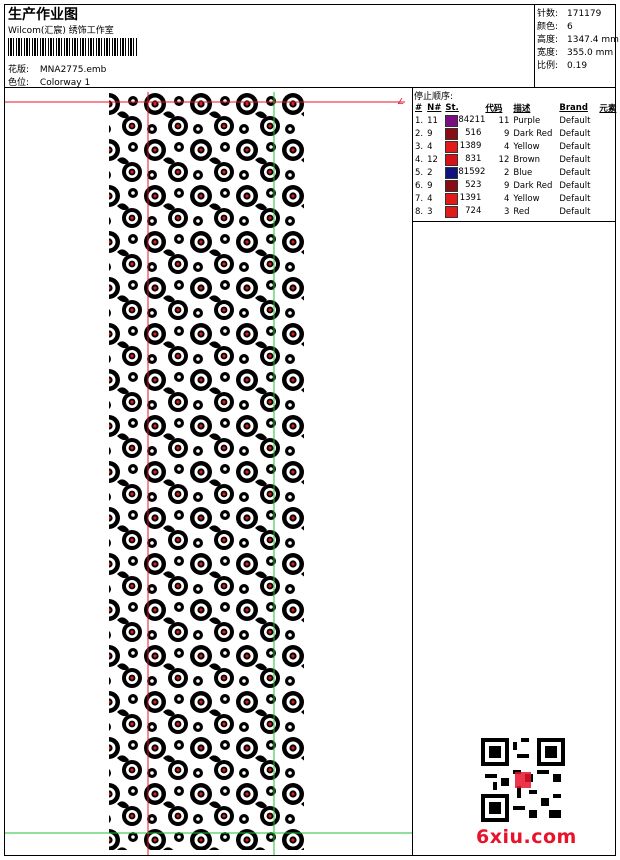 Image resolution: width=620 pixels, height=860 pixels. I want to click on stitch-count: 1391, so click(470, 197).